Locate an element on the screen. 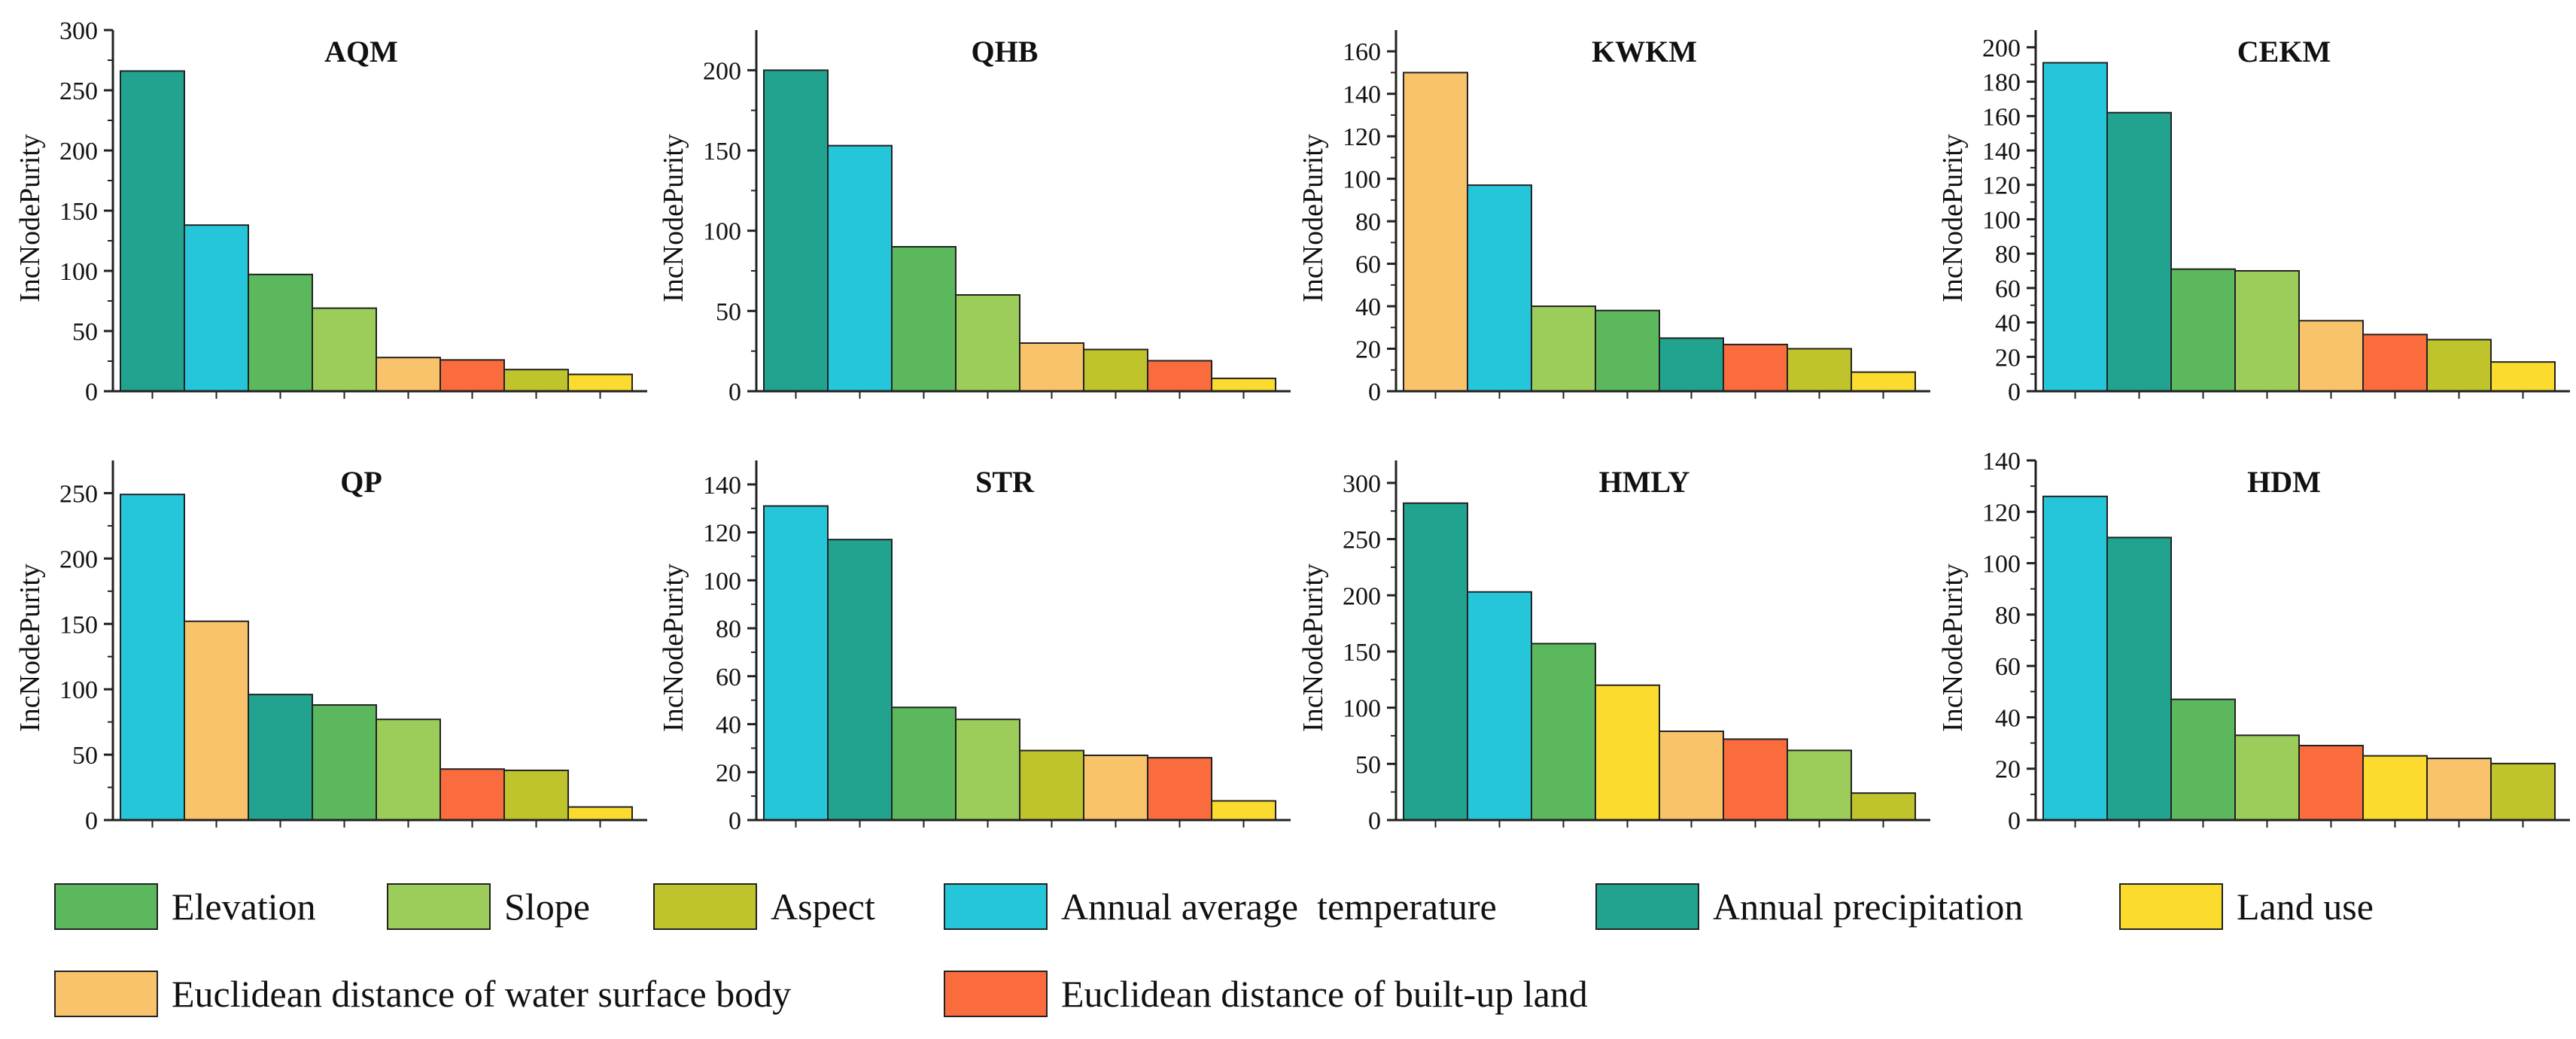 The height and width of the screenshot is (1039, 2576). legend-item-elevation: Elevation is located at coordinates (185, 906).